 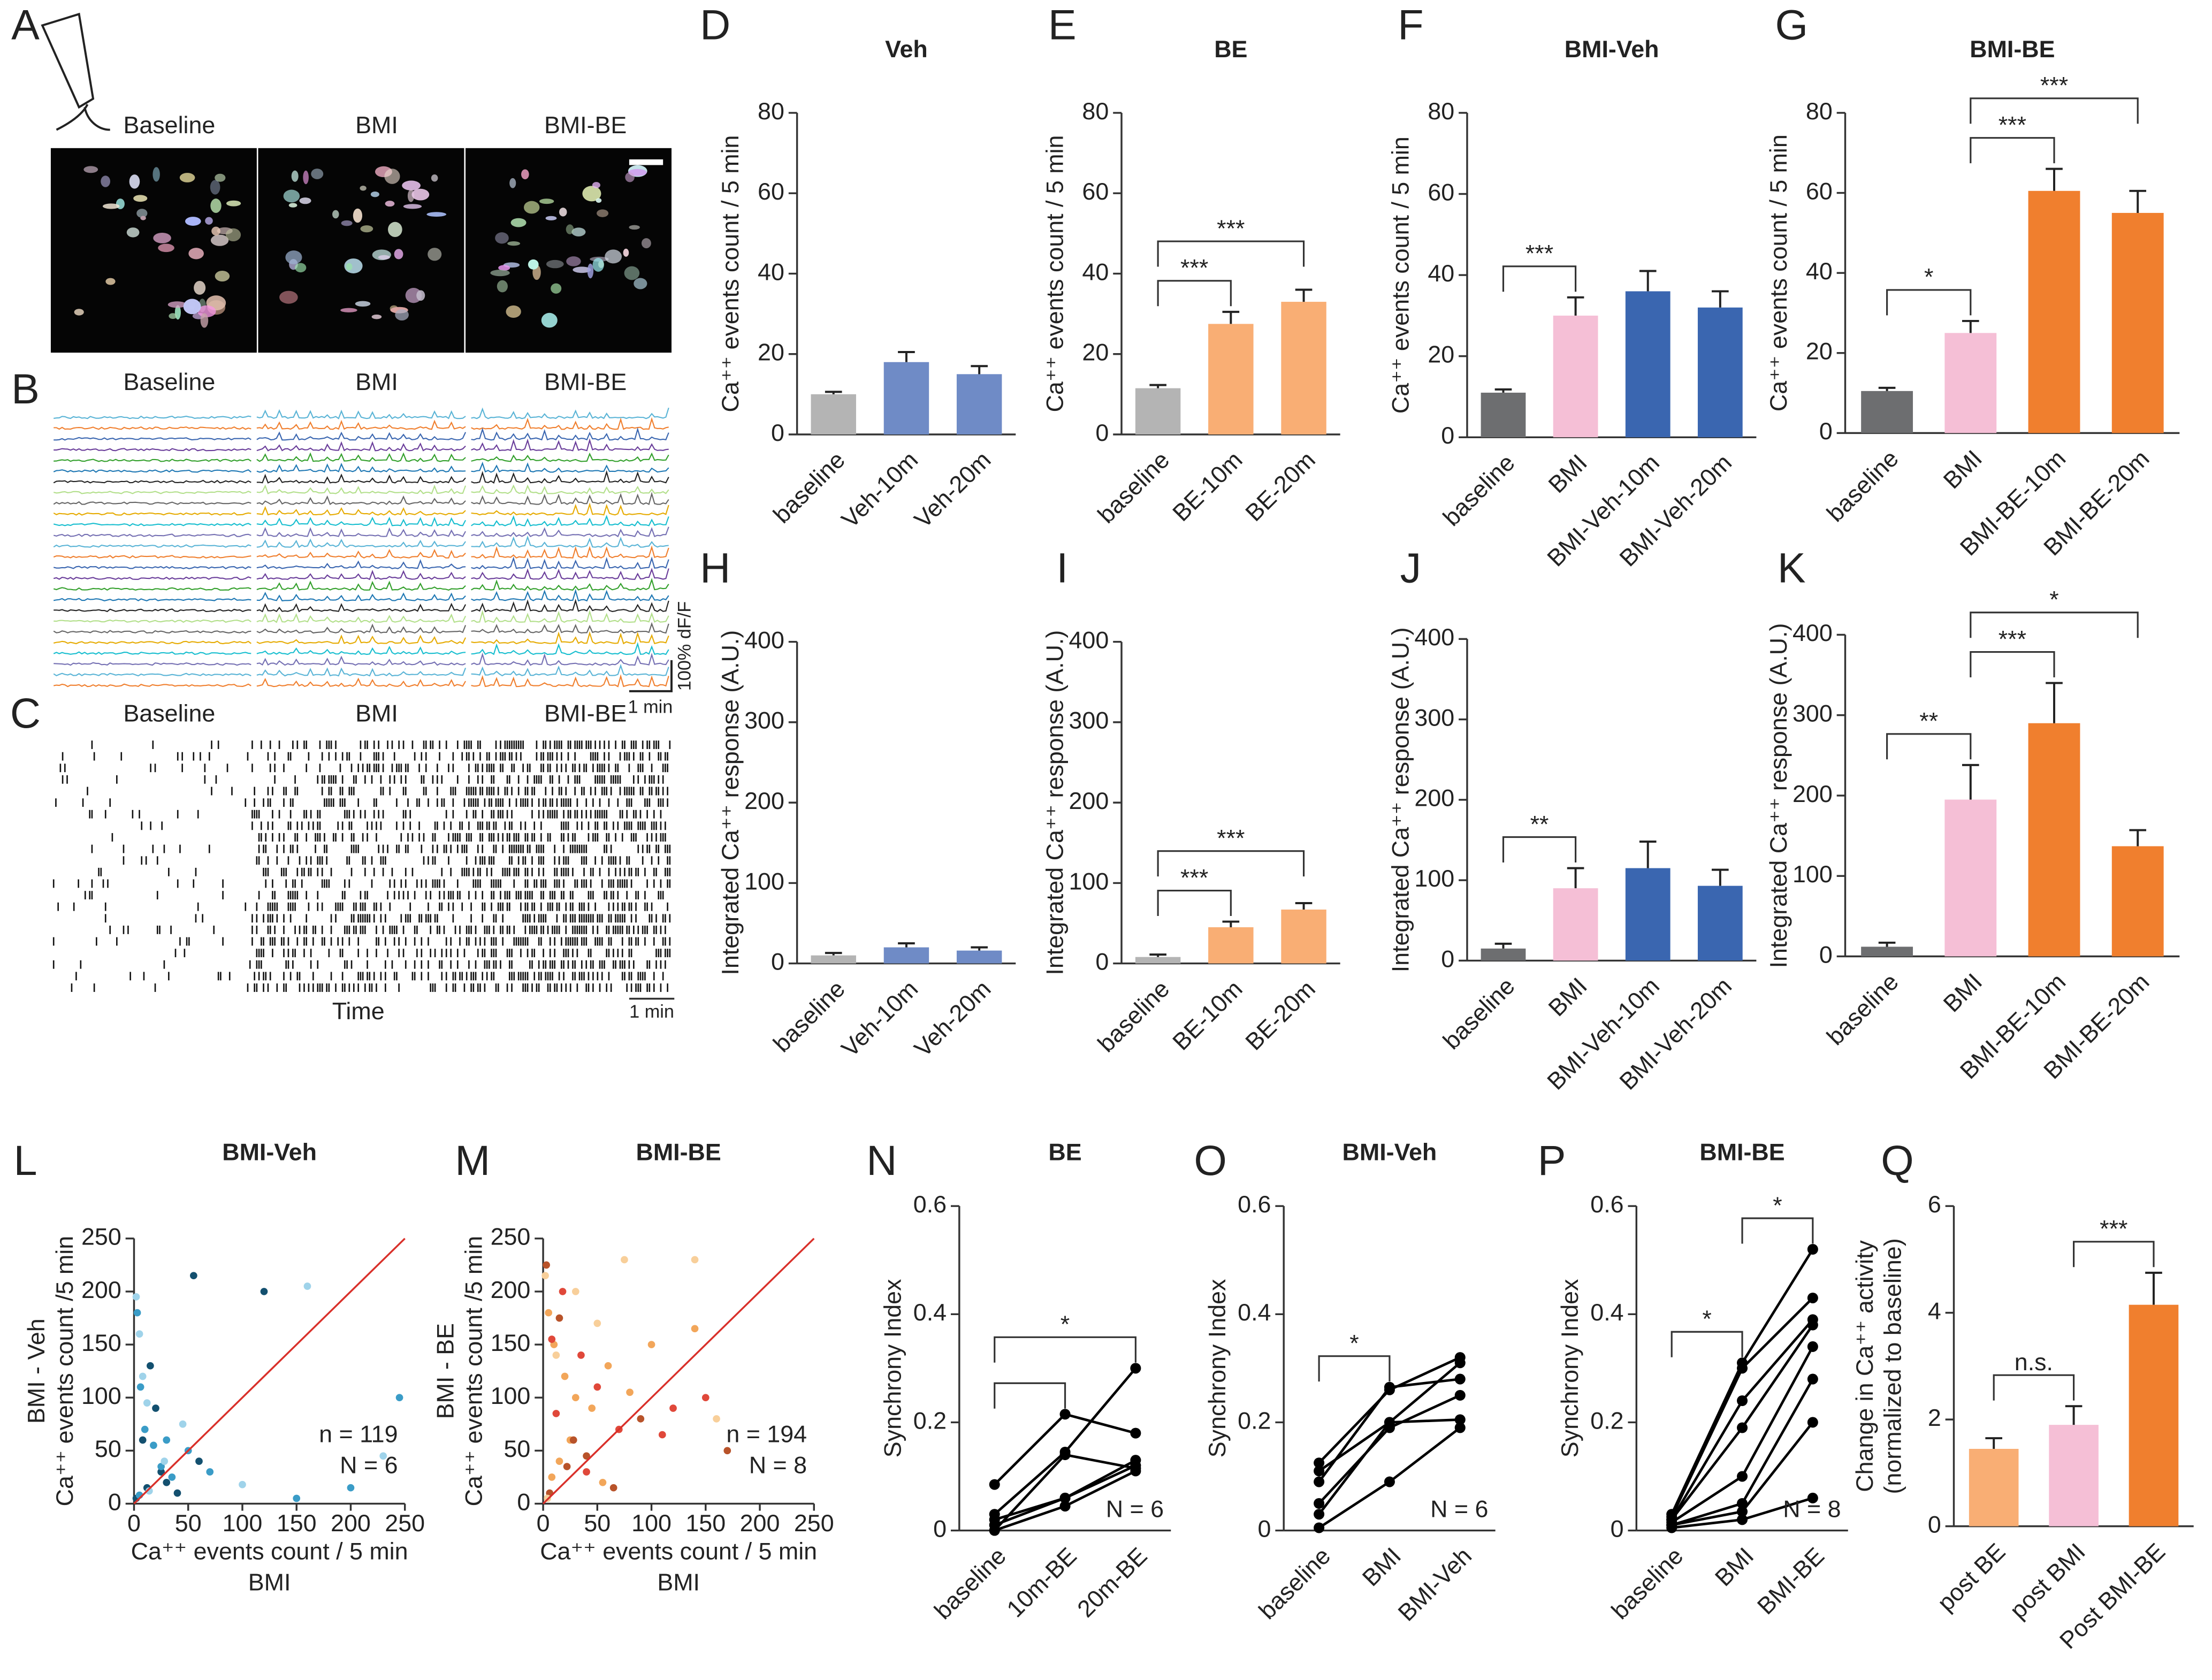 I want to click on y-tick-label: 400, so click(x=764, y=640).